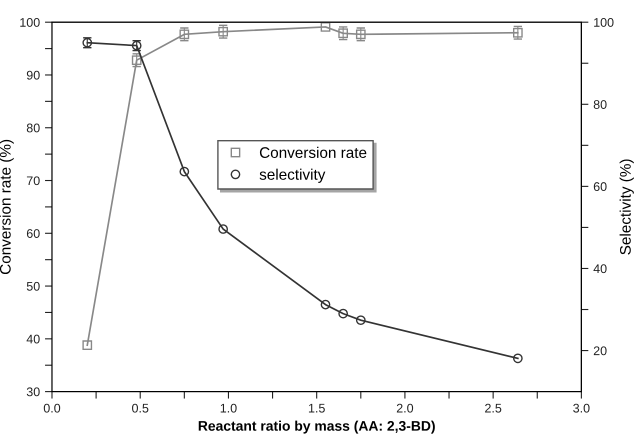  I want to click on x-tick-label: 0.0, so click(52, 408).